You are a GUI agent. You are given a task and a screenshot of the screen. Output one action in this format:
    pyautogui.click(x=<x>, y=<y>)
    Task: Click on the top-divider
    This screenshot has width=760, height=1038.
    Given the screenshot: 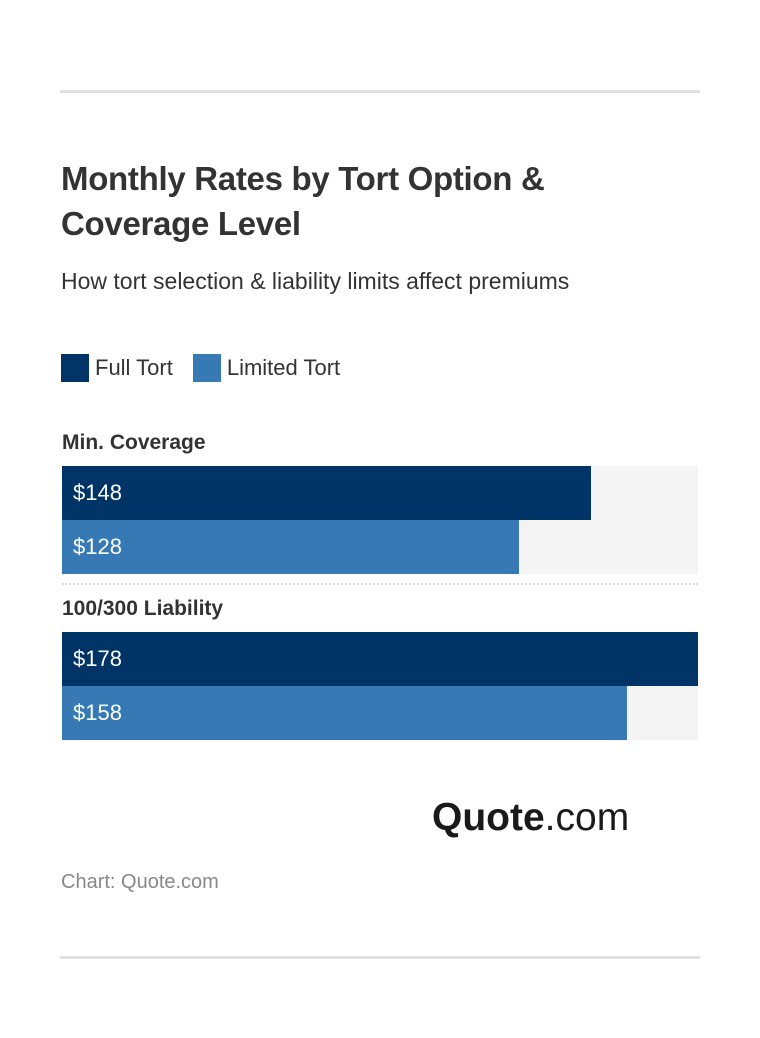 What is the action you would take?
    pyautogui.click(x=380, y=91)
    